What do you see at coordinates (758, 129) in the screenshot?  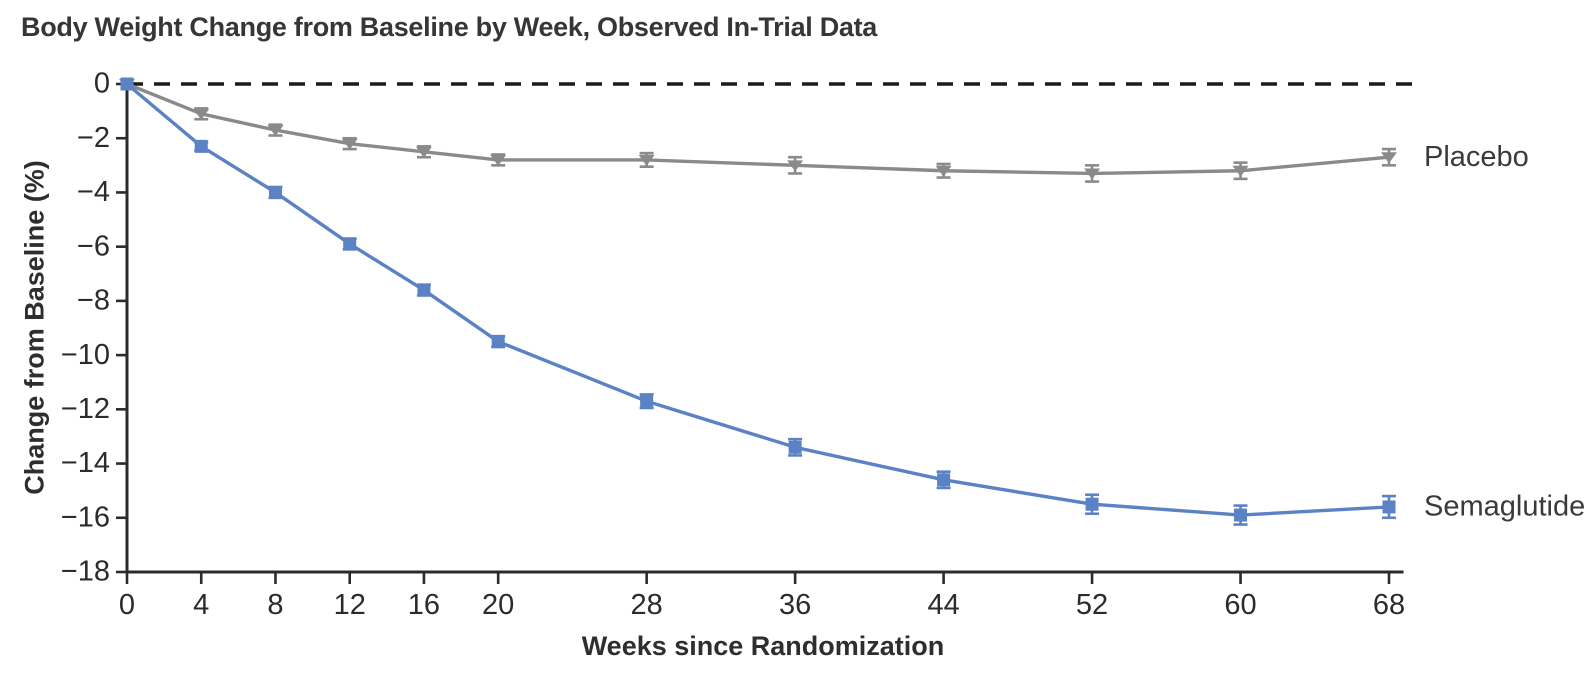 I see `series-line` at bounding box center [758, 129].